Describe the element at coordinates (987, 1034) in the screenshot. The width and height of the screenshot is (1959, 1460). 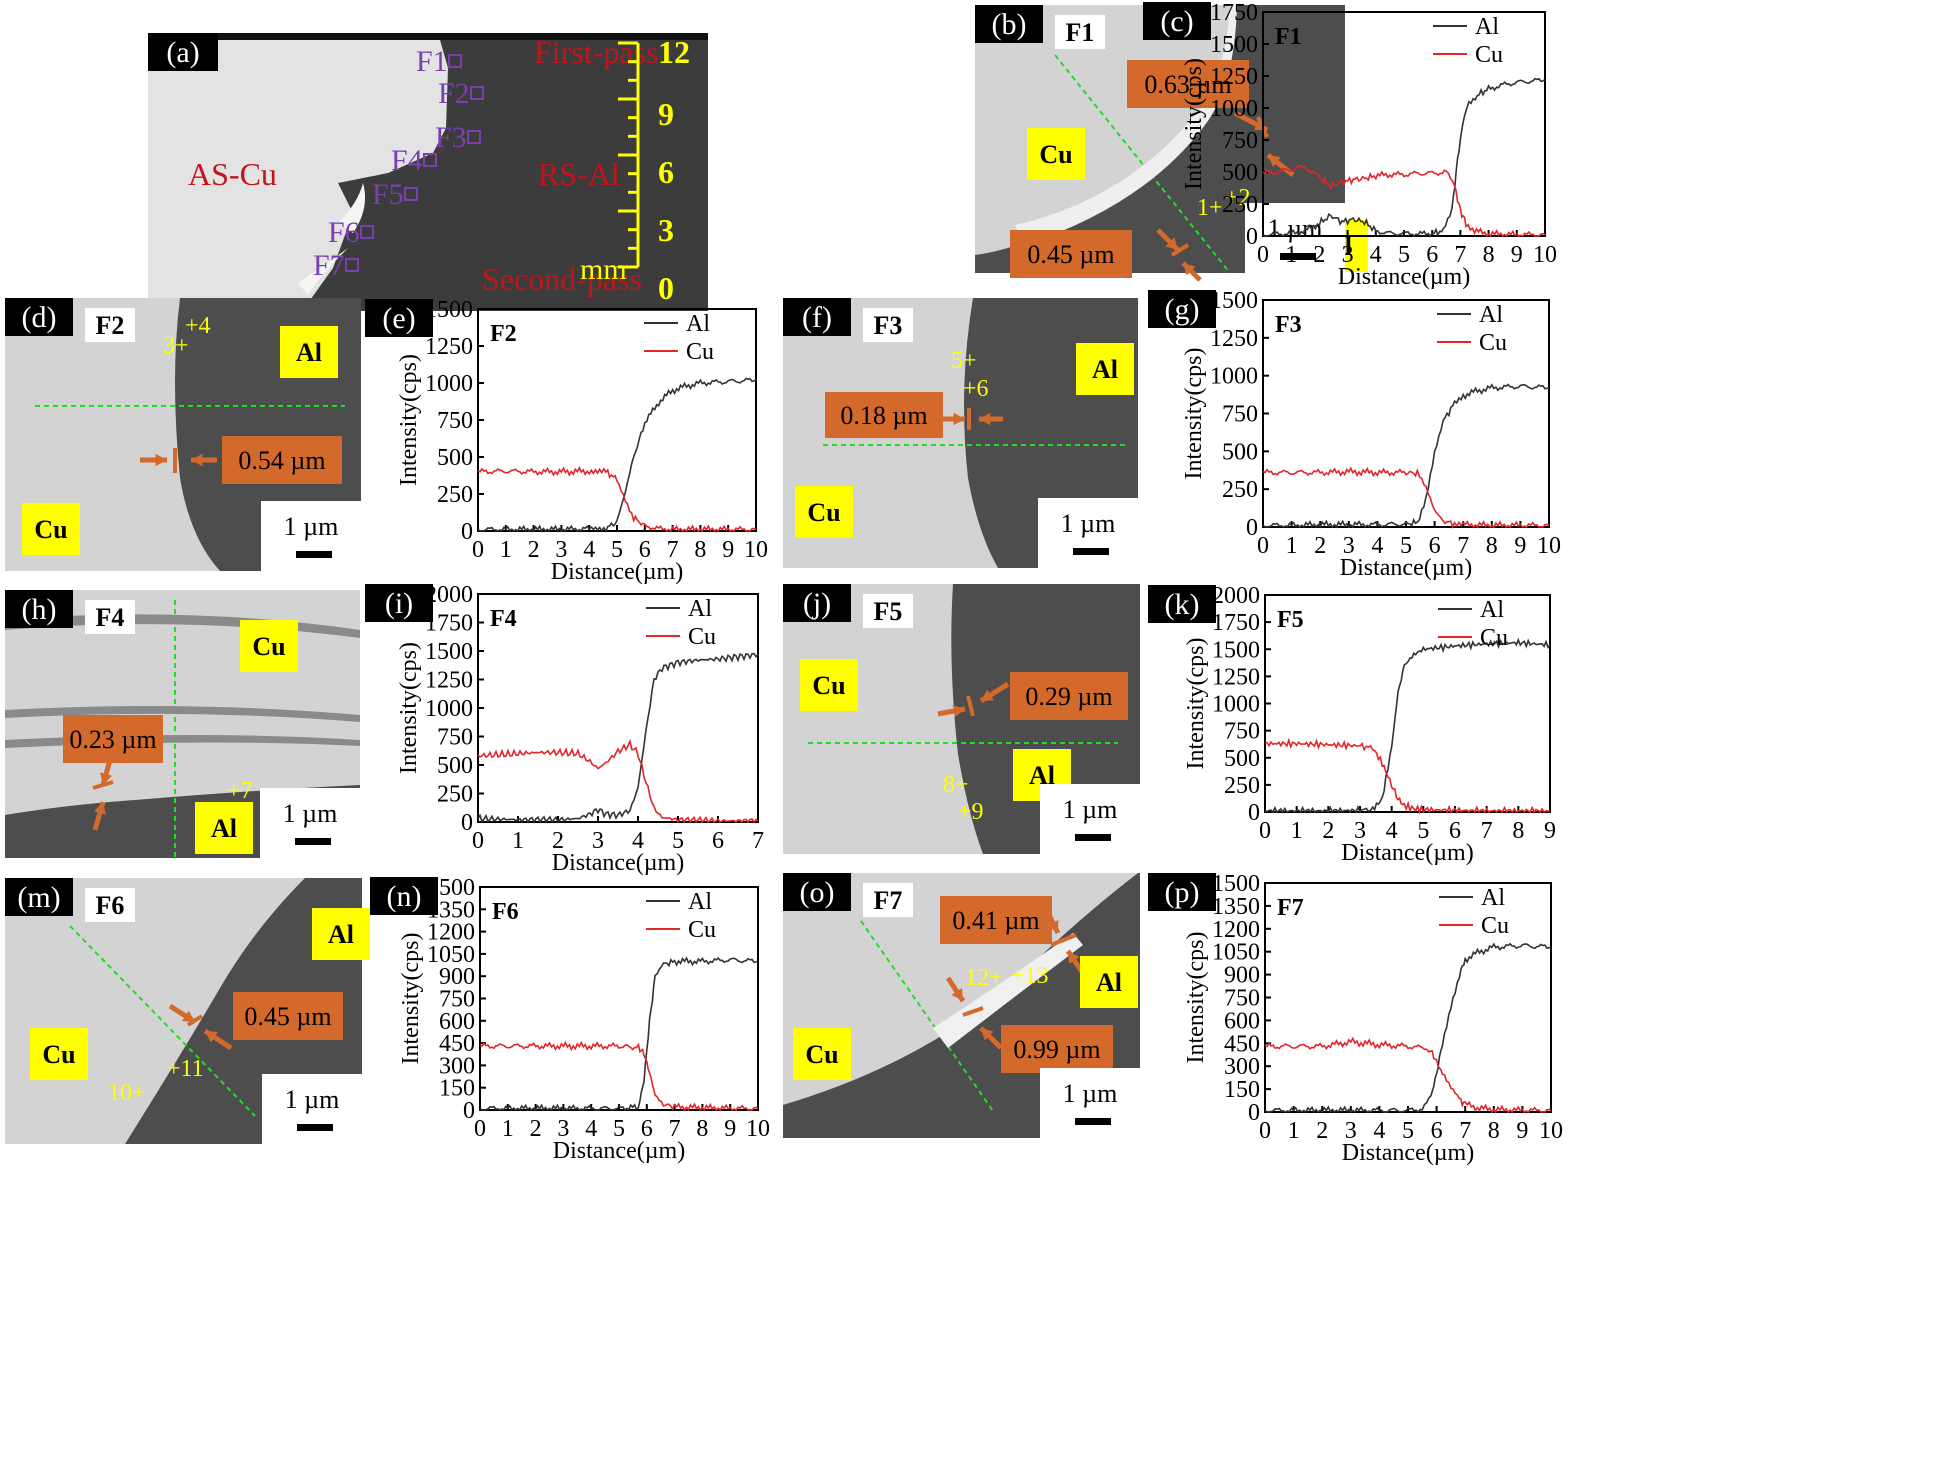
I see `arrow-d-head` at that location.